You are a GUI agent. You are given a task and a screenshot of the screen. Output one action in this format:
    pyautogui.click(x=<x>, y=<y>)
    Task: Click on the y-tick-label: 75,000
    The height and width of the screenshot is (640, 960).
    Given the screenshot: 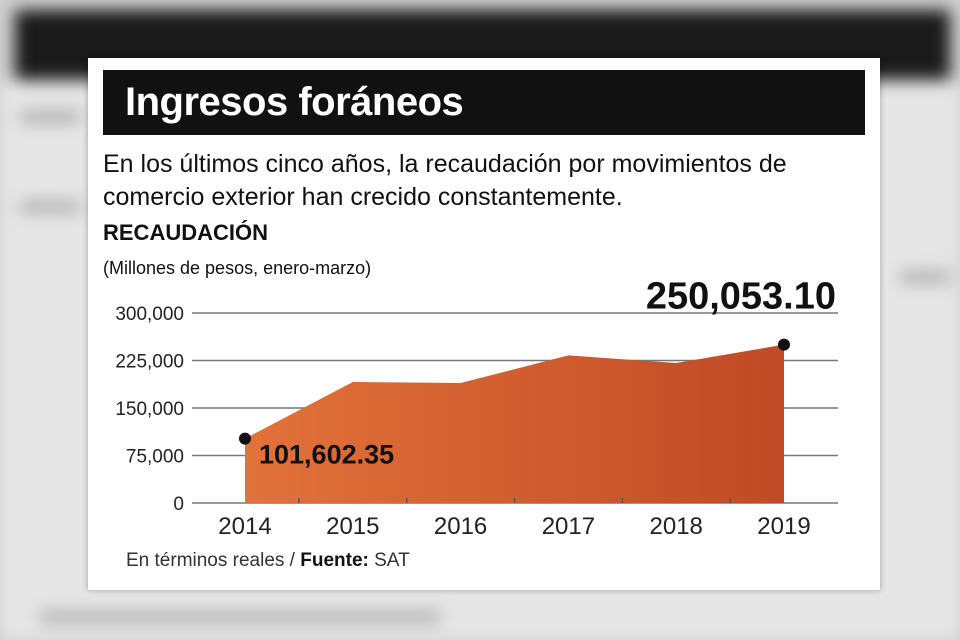 What is the action you would take?
    pyautogui.click(x=155, y=457)
    